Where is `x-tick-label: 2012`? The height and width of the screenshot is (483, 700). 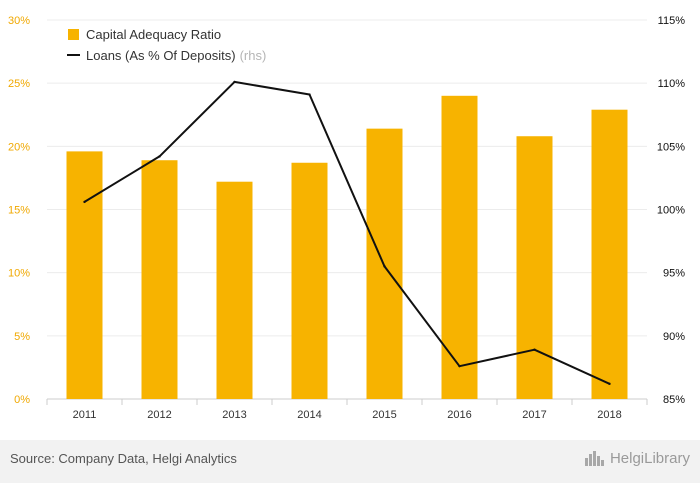
x-tick-label: 2012 is located at coordinates (159, 415).